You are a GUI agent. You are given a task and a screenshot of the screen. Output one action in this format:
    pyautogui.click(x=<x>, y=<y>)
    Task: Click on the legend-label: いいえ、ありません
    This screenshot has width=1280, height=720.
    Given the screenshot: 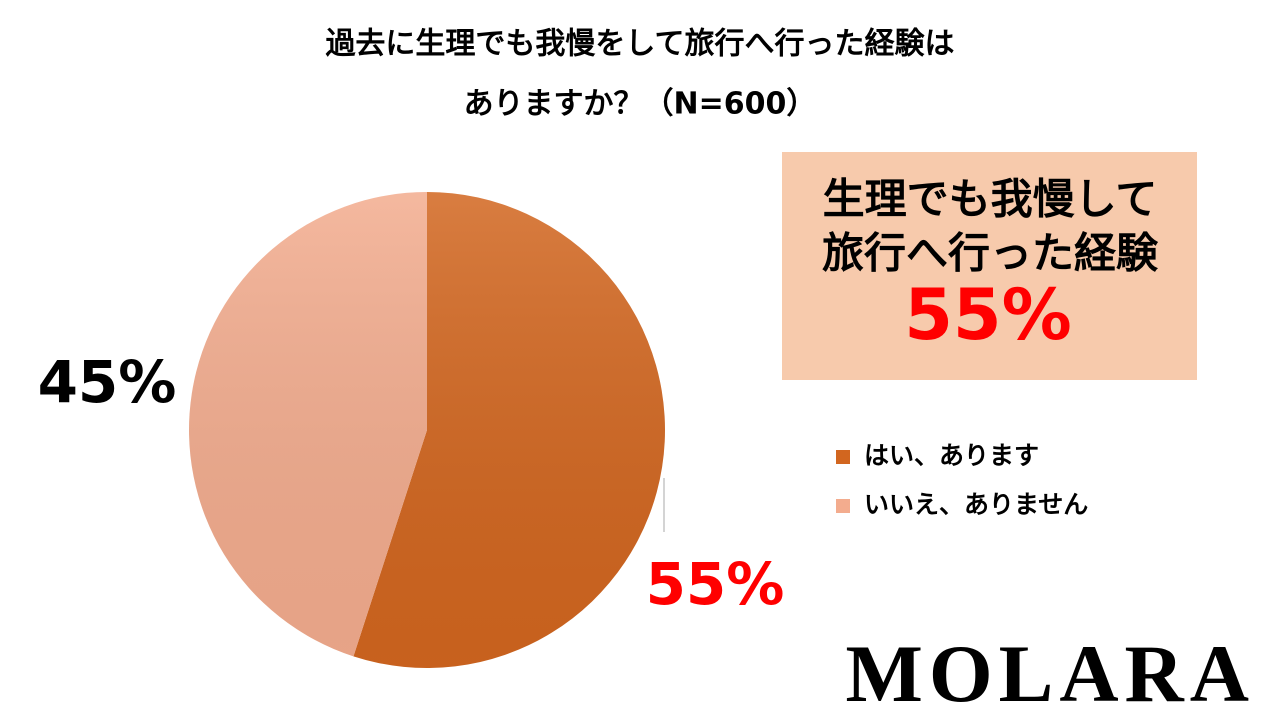 What is the action you would take?
    pyautogui.click(x=976, y=504)
    